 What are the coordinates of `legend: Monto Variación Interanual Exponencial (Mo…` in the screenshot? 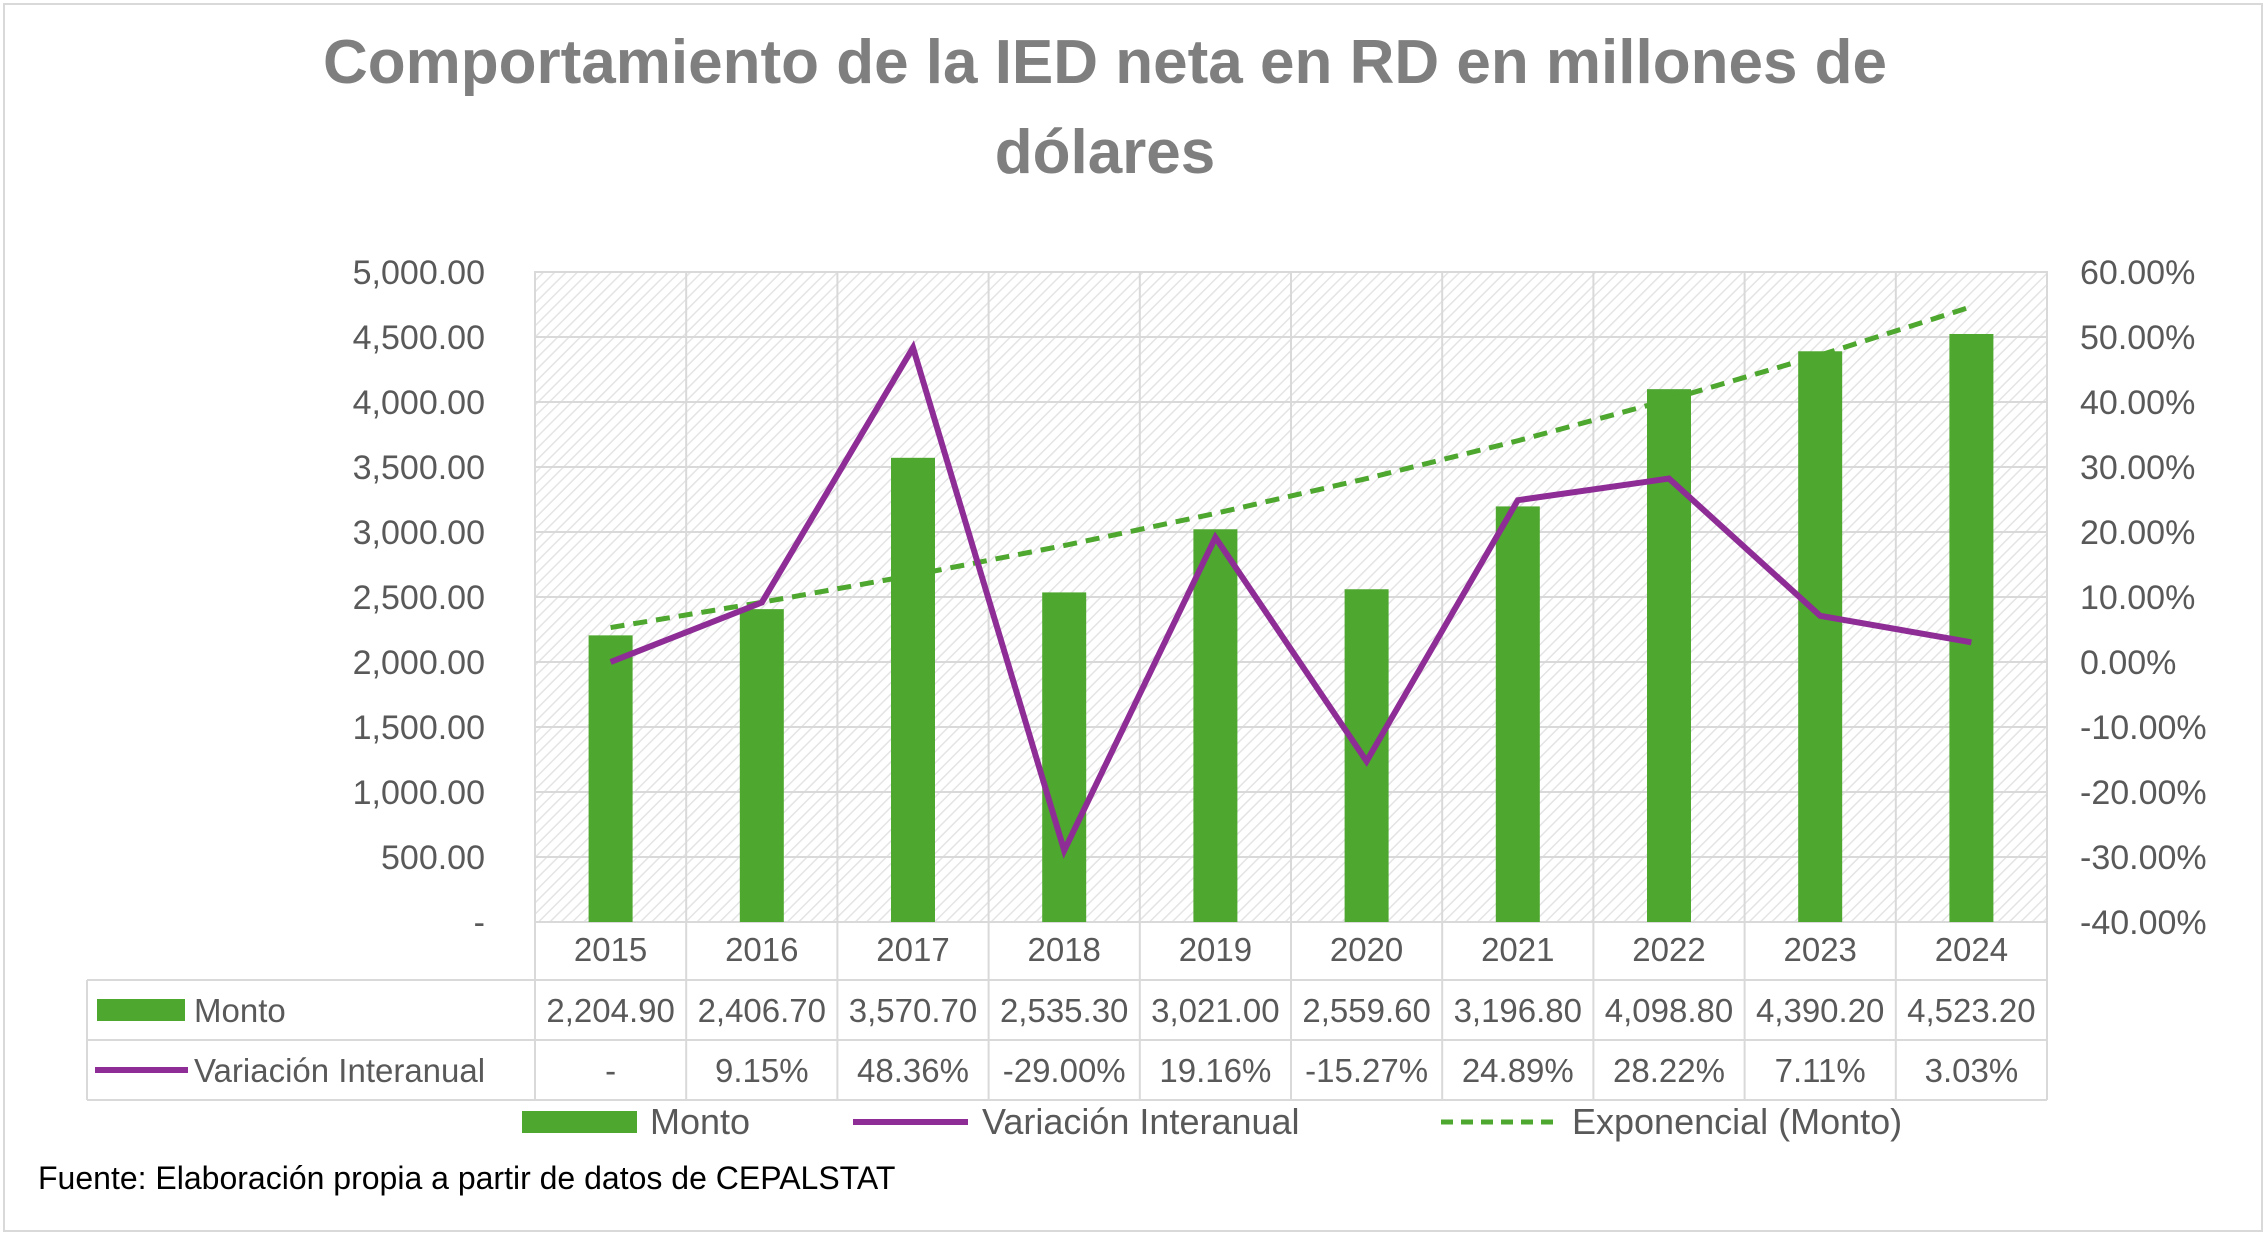 It's located at (1212, 1121).